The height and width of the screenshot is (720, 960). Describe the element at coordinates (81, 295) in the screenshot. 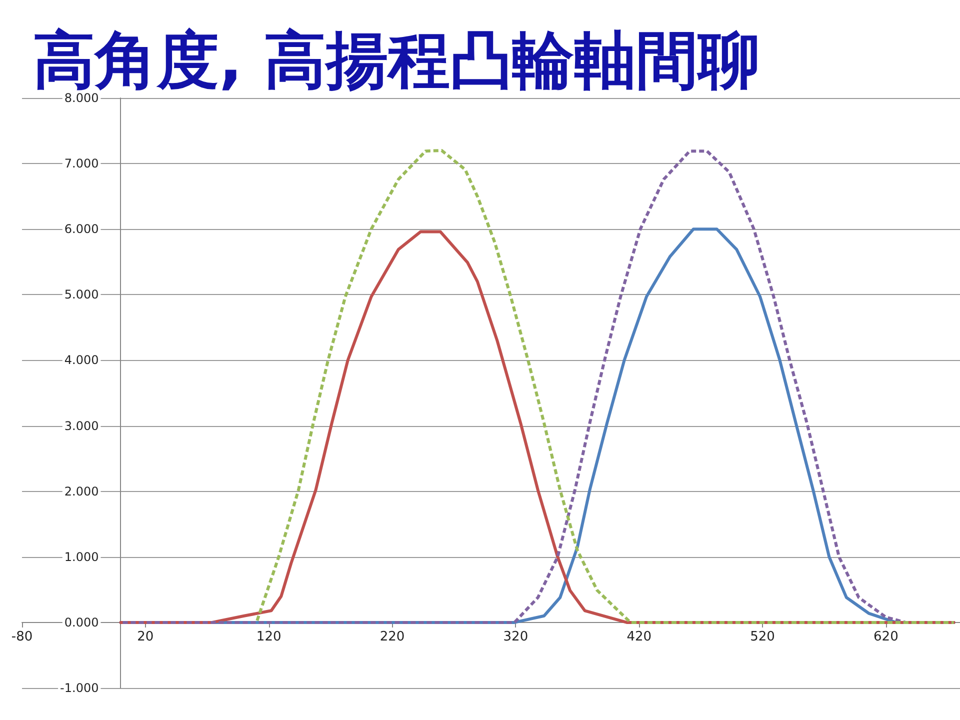

I see `y-tick-label: 5.000` at that location.